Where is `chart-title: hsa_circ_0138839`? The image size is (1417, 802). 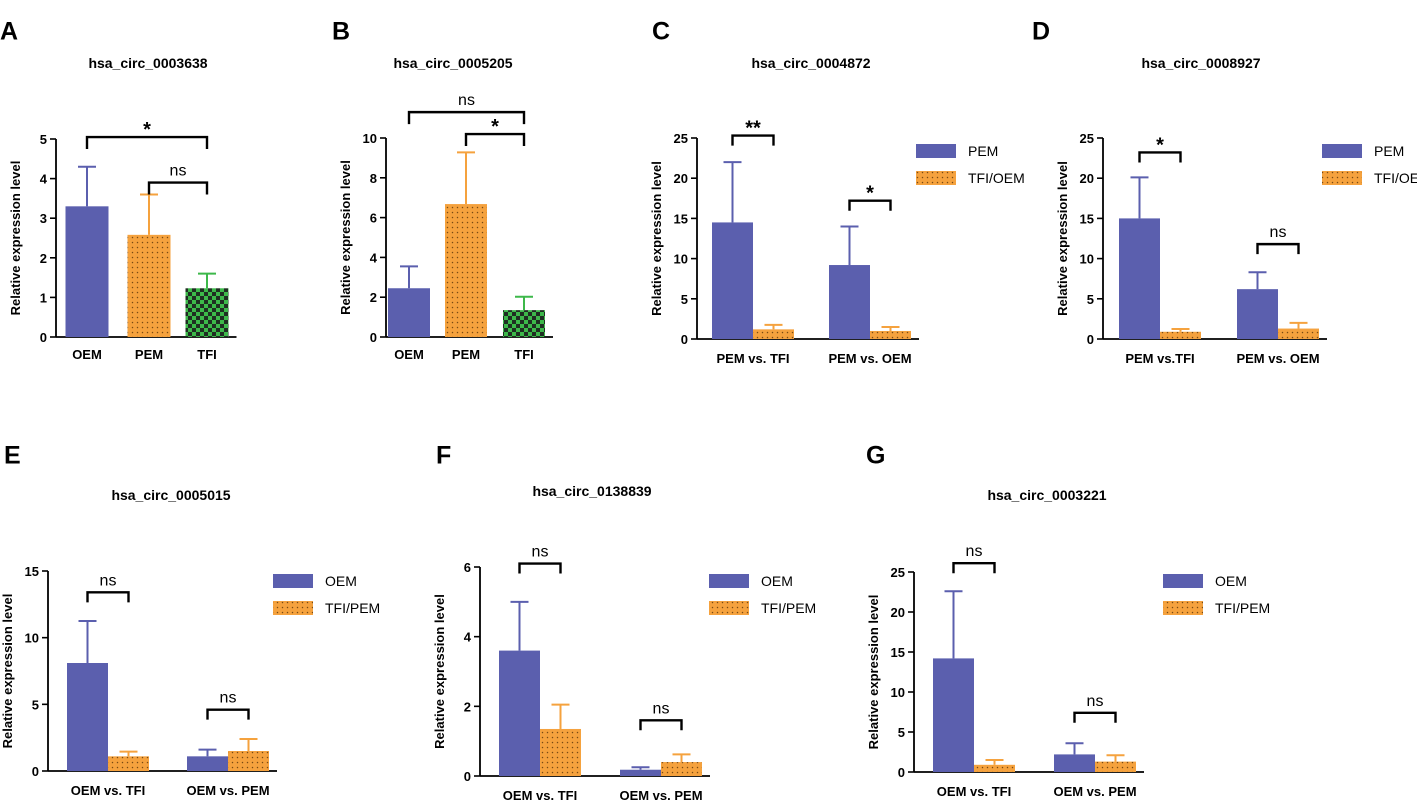
chart-title: hsa_circ_0138839 is located at coordinates (591, 491).